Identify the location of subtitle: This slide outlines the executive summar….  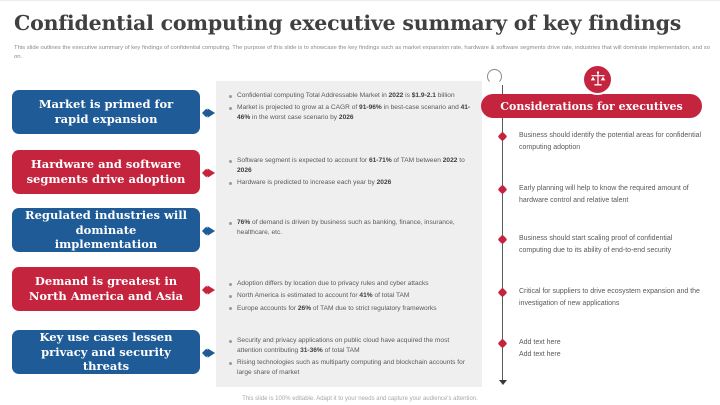
(362, 52).